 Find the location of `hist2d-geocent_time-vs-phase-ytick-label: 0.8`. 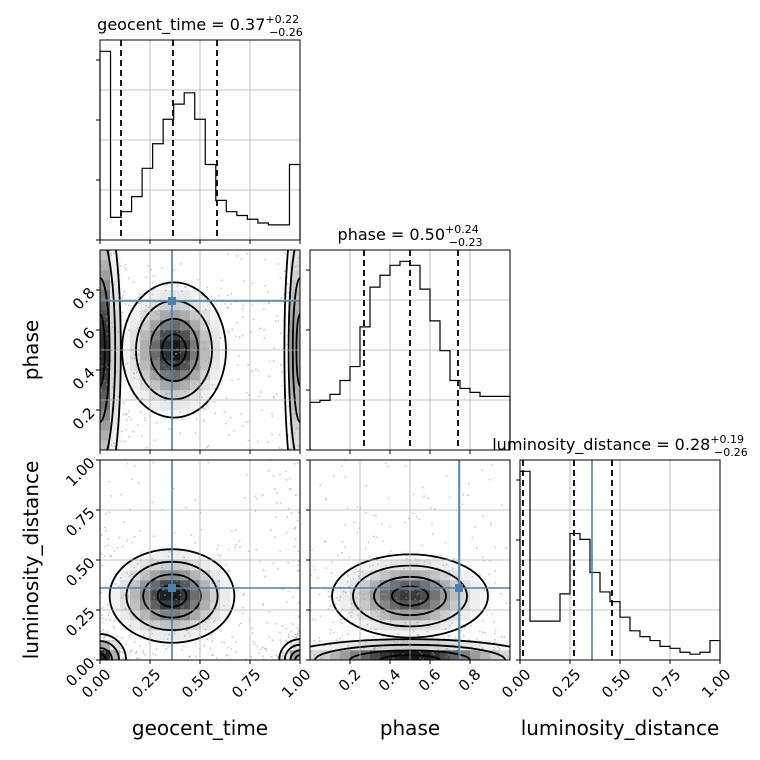

hist2d-geocent_time-vs-phase-ytick-label: 0.8 is located at coordinates (84, 299).